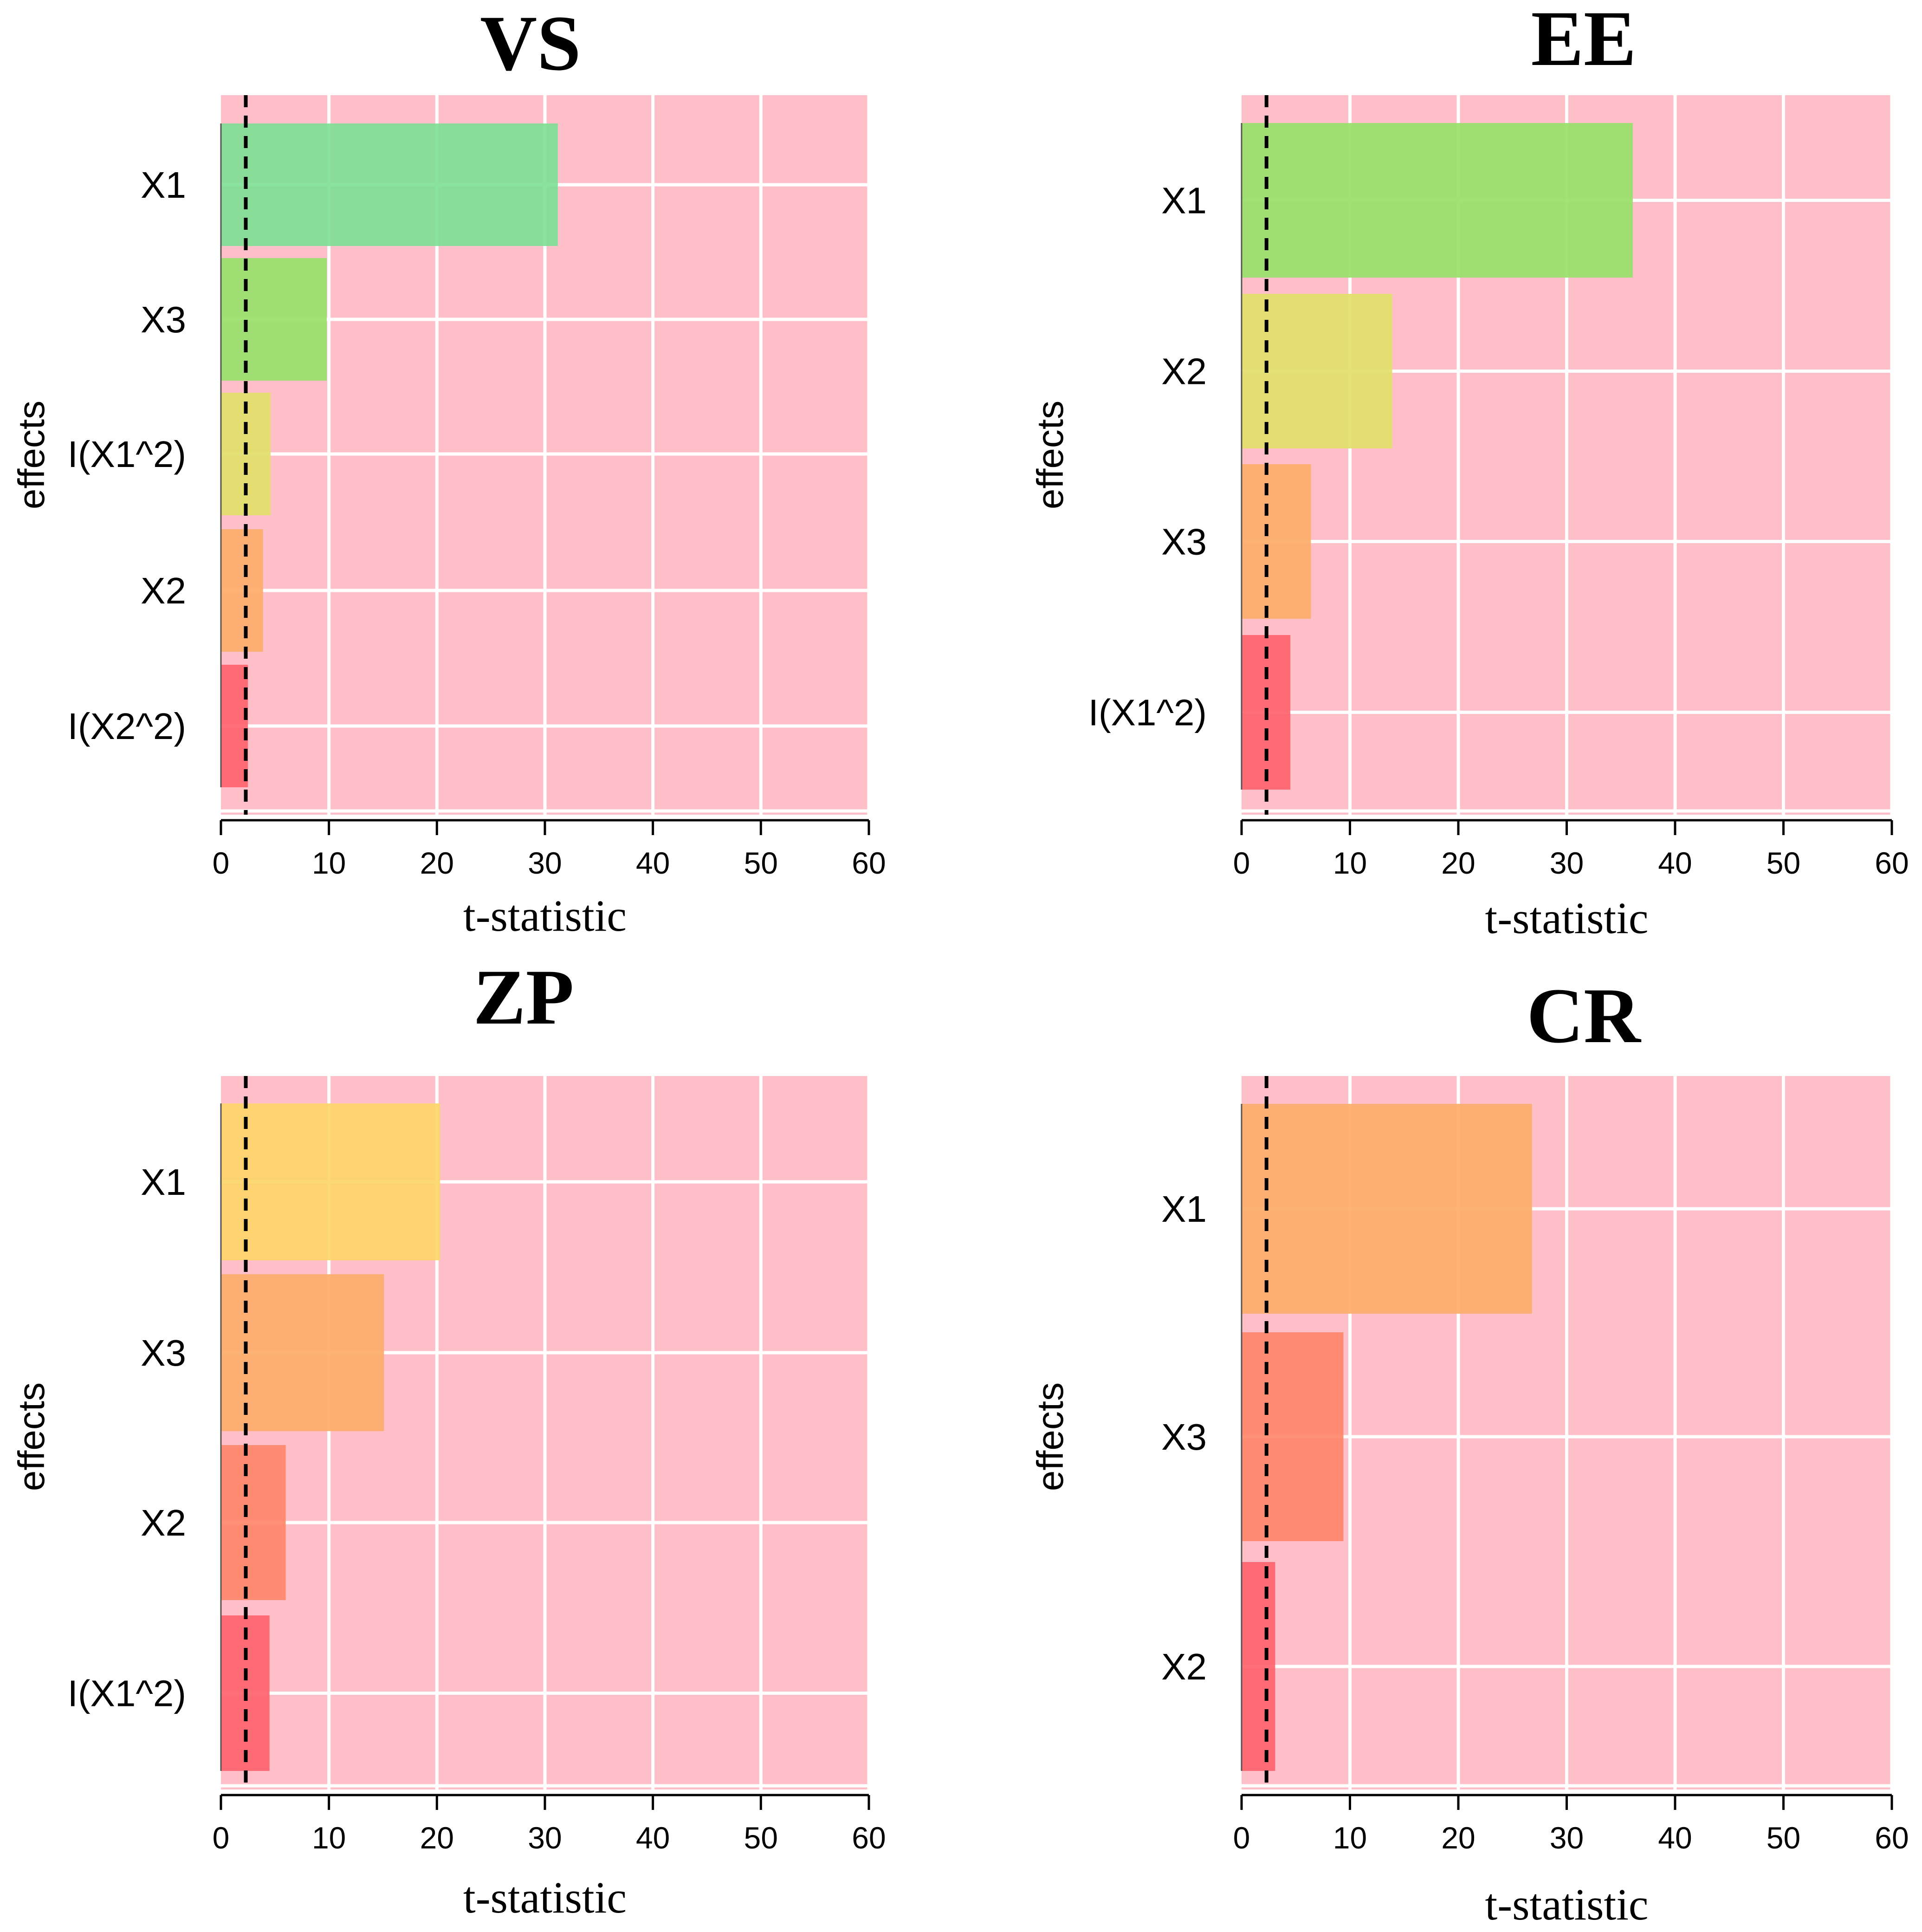  Describe the element at coordinates (1584, 1016) in the screenshot. I see `chart-title: CR` at that location.